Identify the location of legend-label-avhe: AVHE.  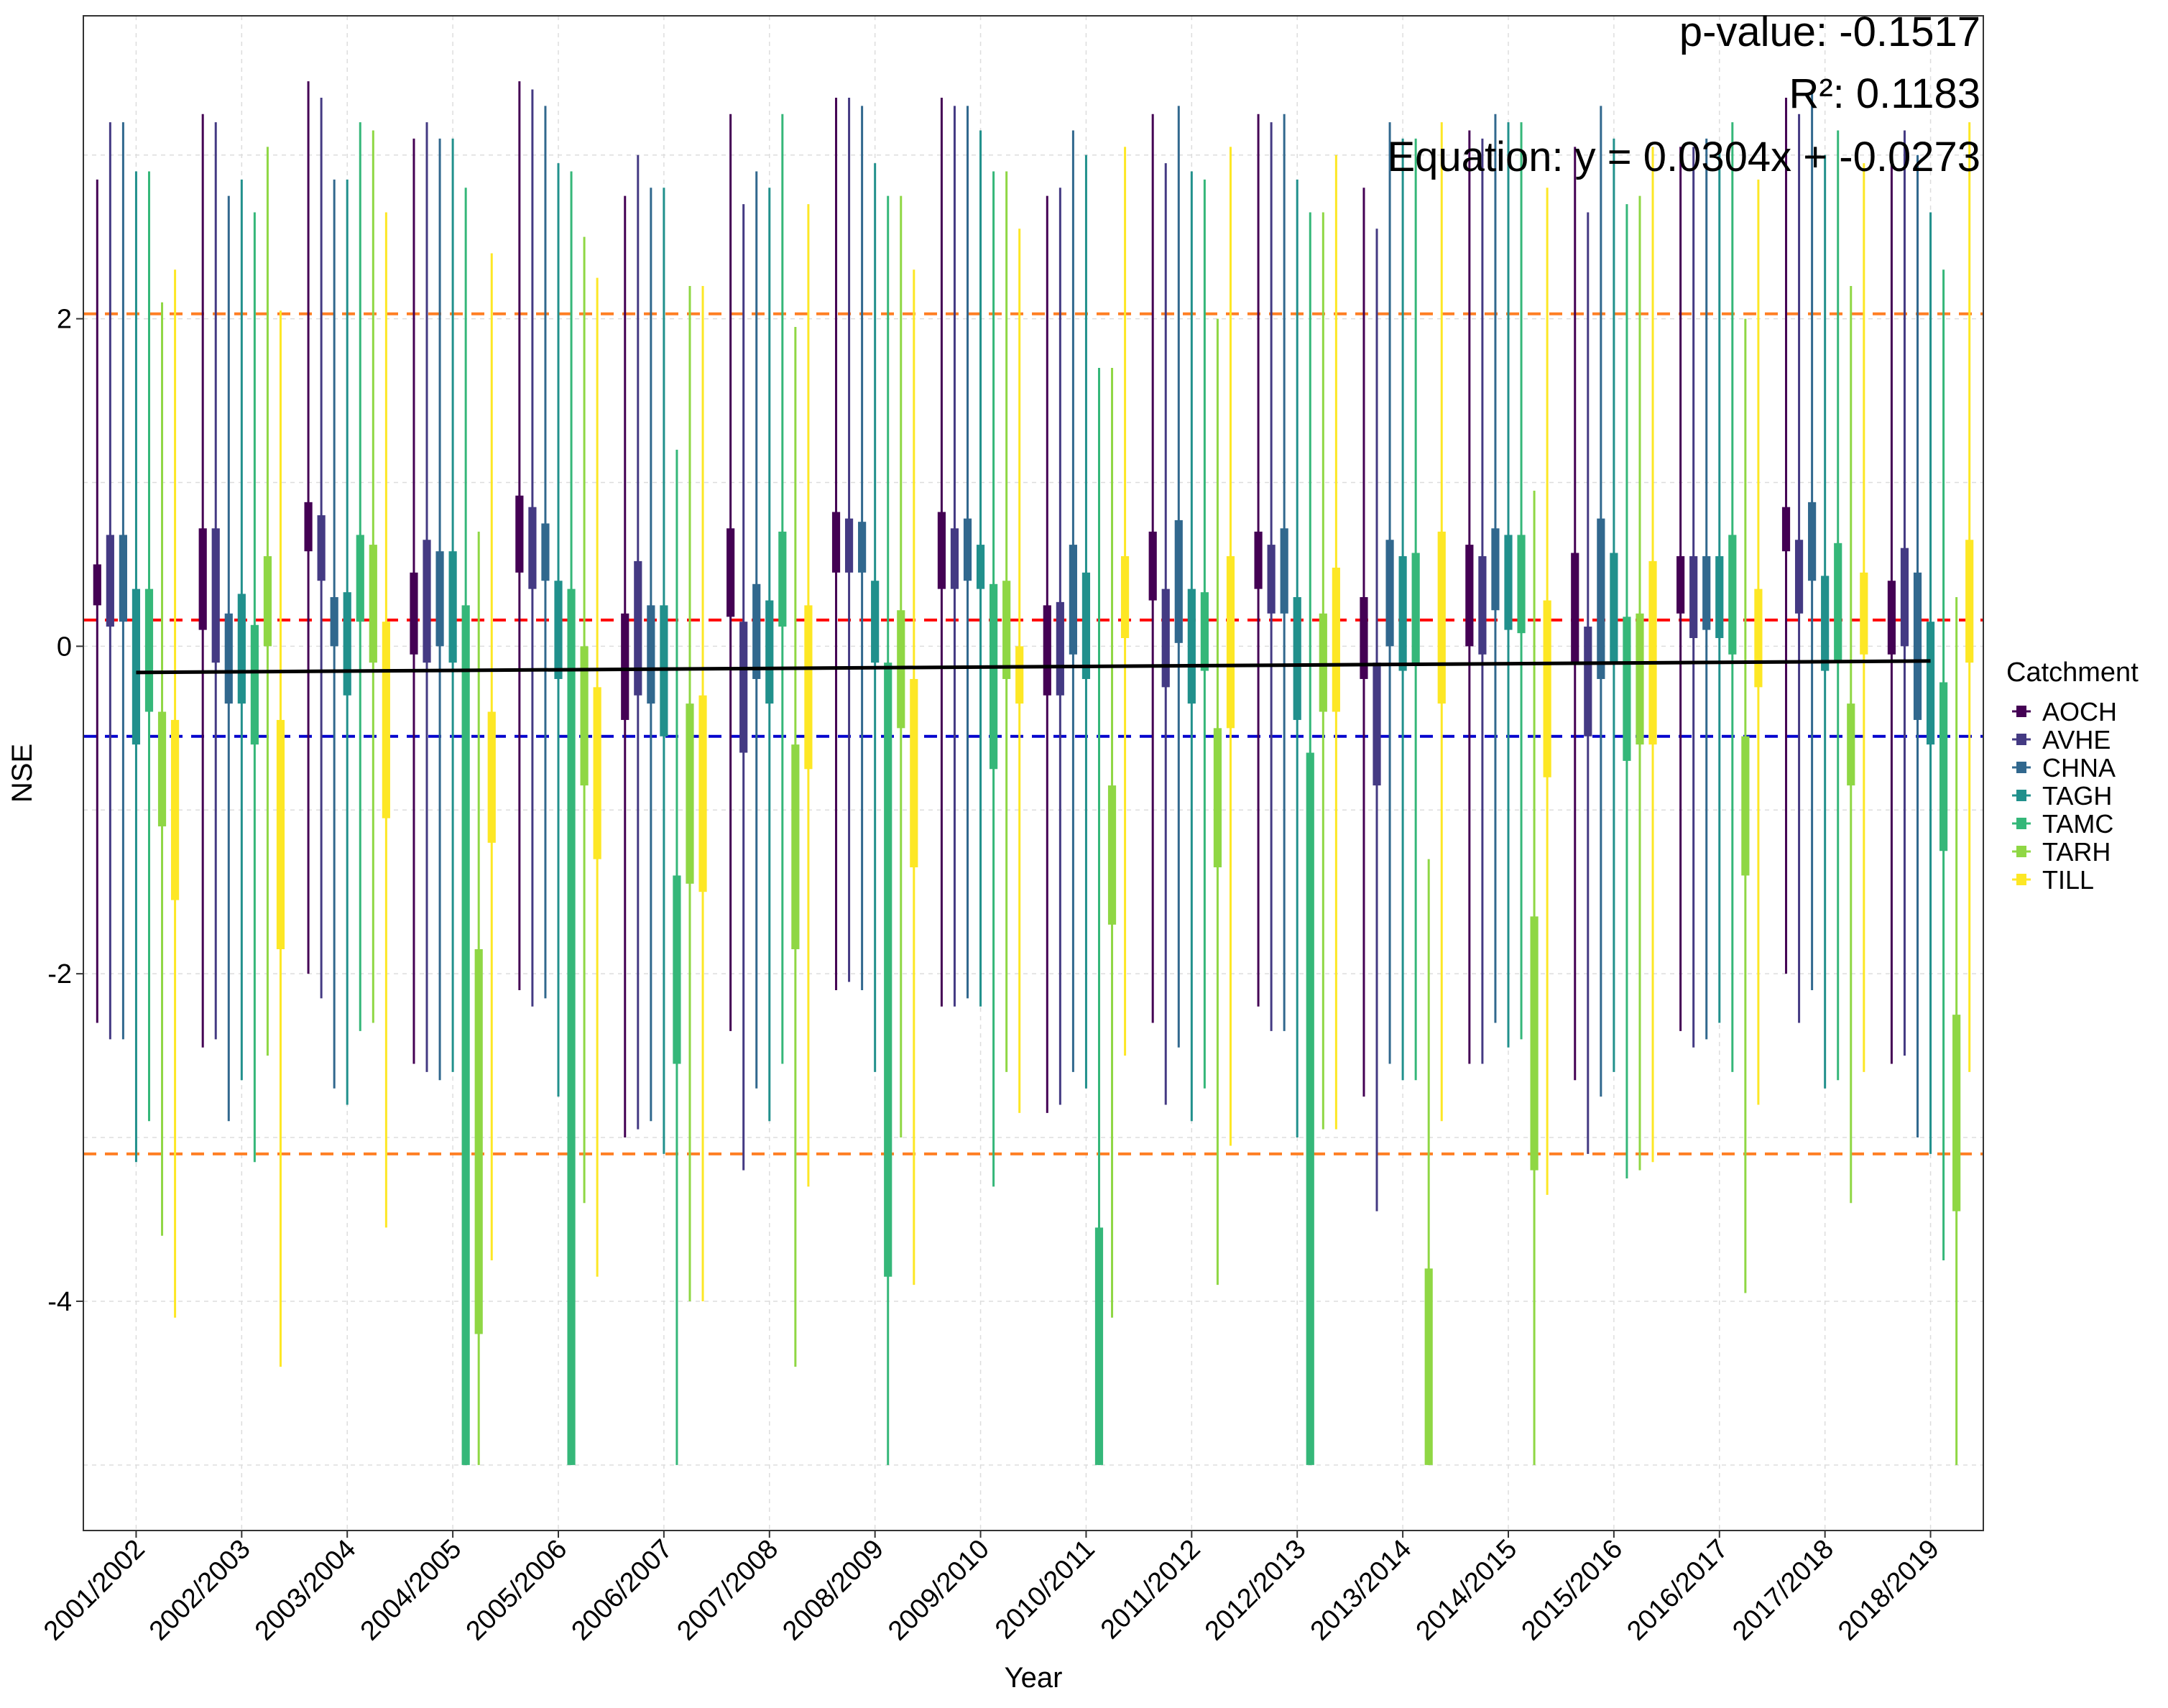
(2076, 740).